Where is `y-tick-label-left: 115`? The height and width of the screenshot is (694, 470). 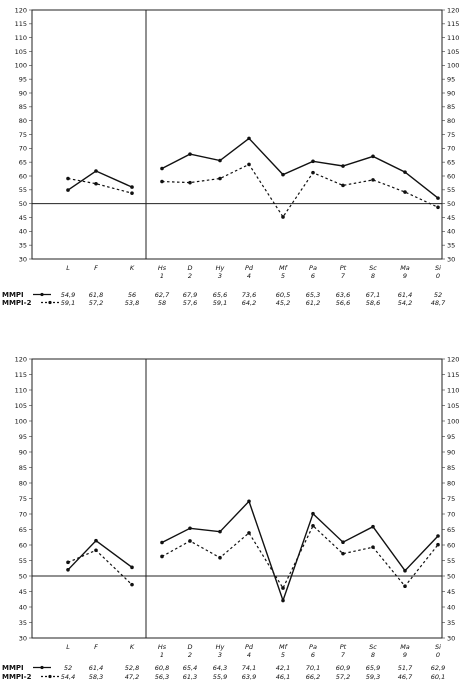 y-tick-label-left: 115 is located at coordinates (21, 375).